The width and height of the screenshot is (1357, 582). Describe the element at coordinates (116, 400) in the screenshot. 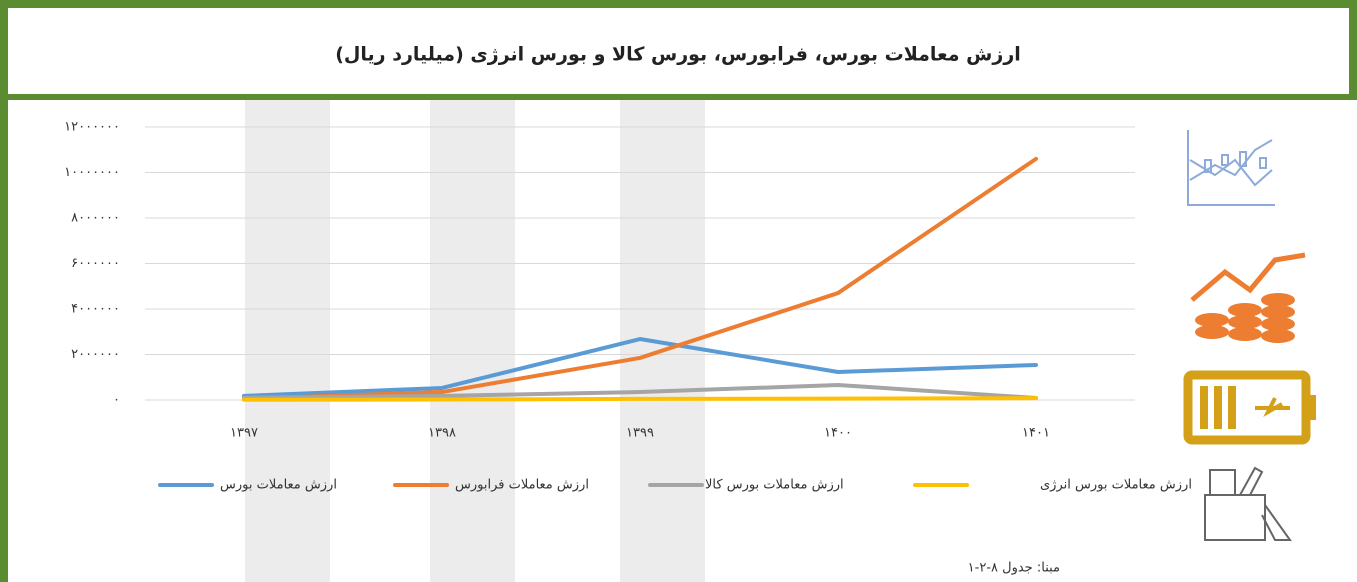

I see `y-tick-label: ۰` at that location.